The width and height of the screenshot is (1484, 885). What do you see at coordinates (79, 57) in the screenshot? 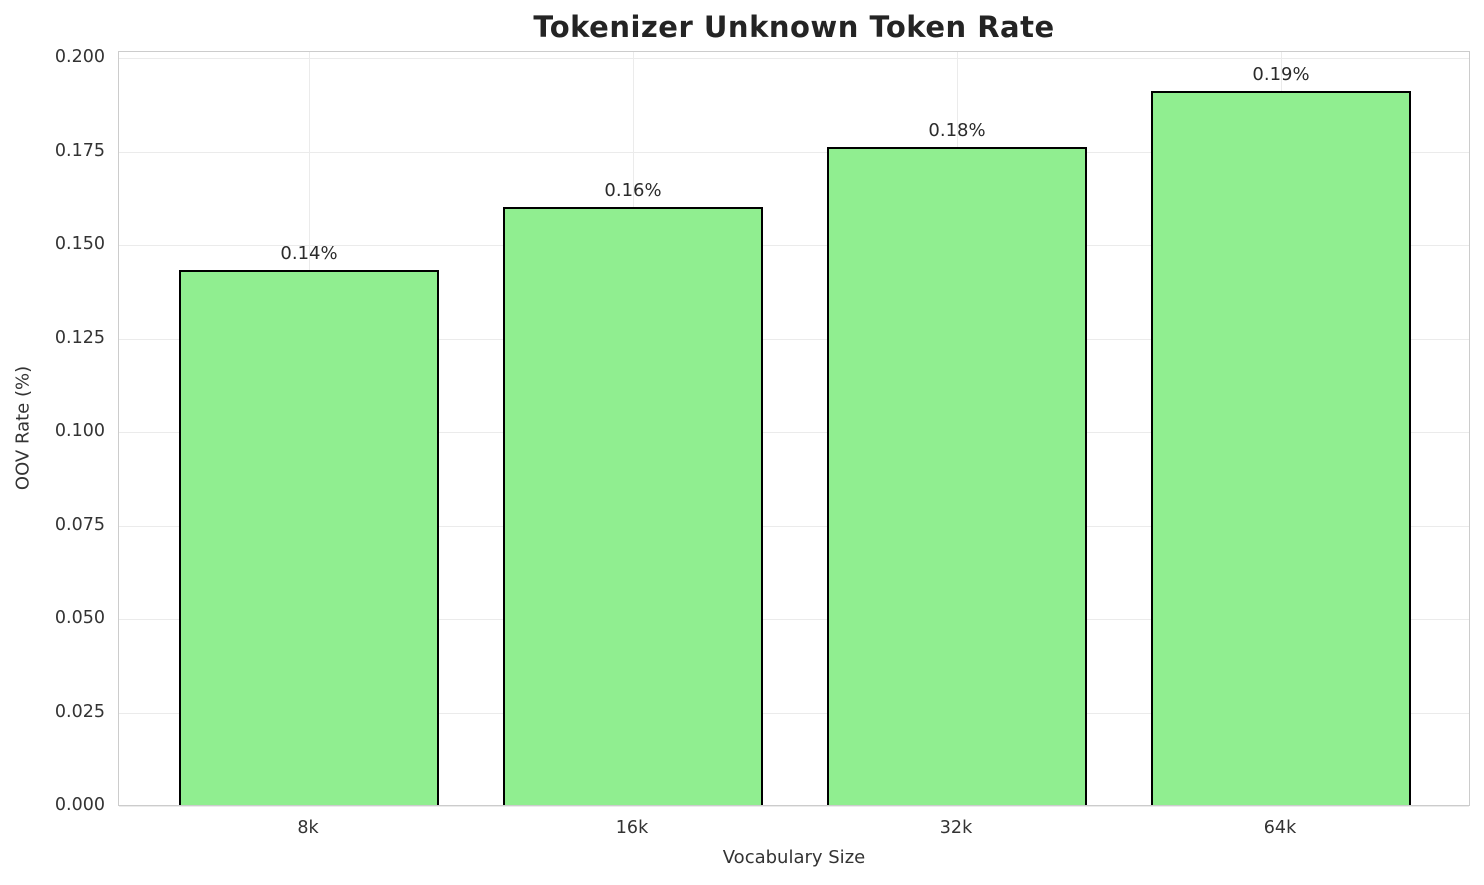
I see `y-tick-label: 0.200` at bounding box center [79, 57].